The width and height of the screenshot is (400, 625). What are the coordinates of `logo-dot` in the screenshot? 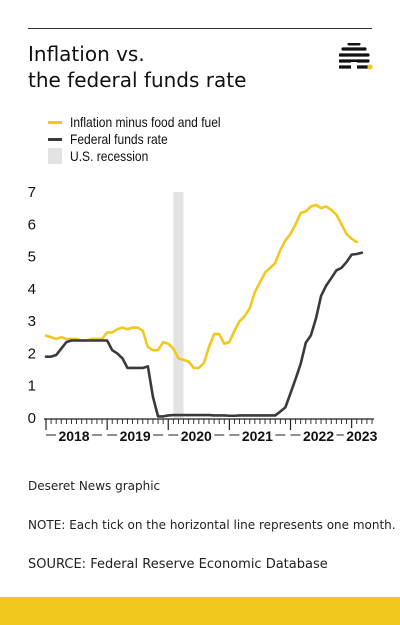 It's located at (370, 67).